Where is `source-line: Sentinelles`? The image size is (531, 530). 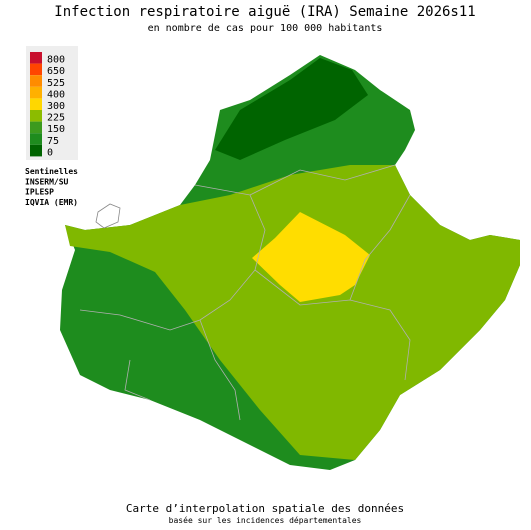 source-line: Sentinelles is located at coordinates (51, 171).